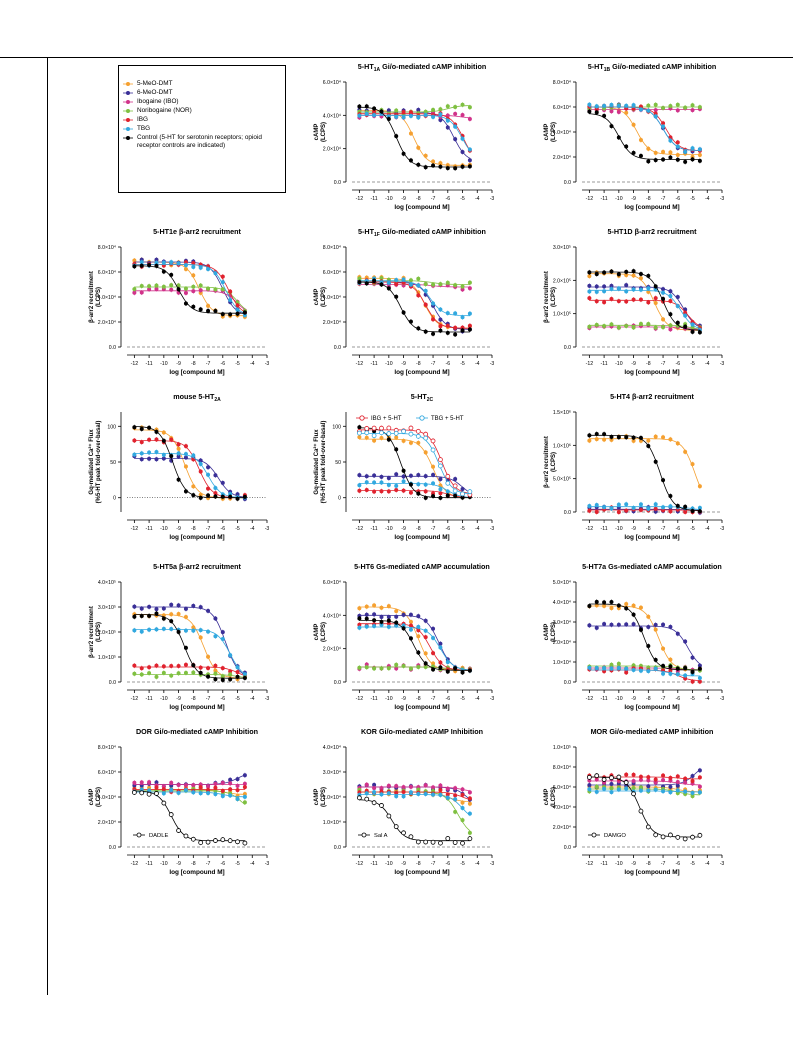 This screenshot has width=793, height=1053. I want to click on x-tick-label: -11, so click(374, 529).